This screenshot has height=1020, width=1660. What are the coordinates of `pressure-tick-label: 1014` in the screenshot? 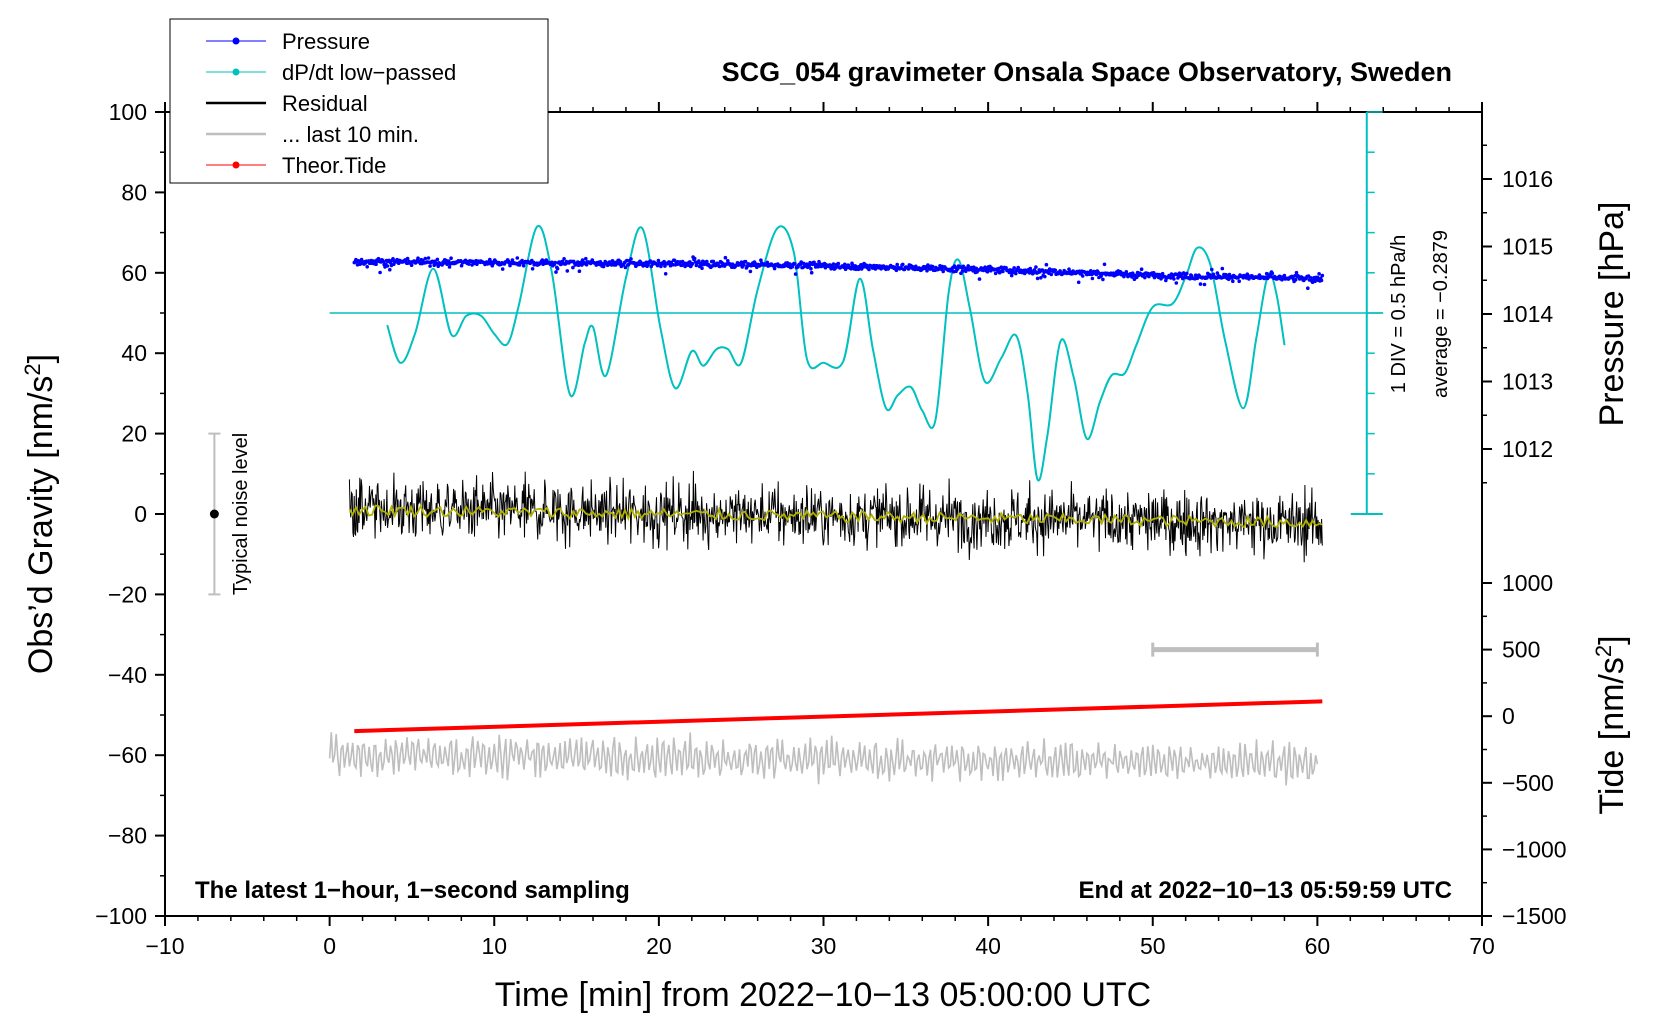 It's located at (1527, 314).